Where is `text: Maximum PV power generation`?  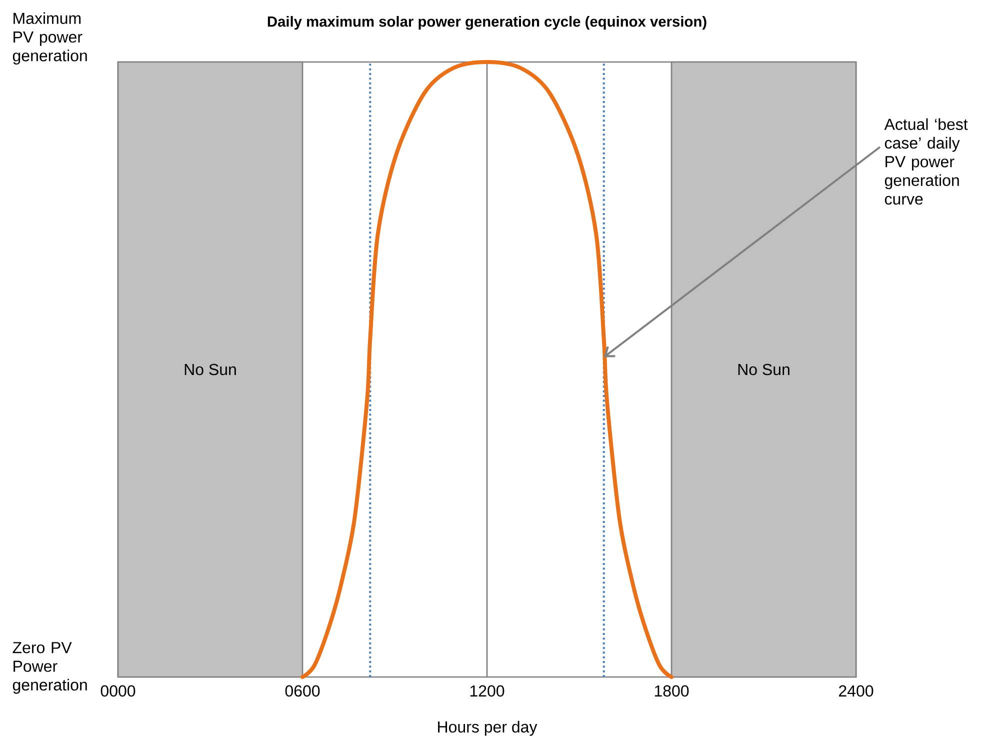 text: Maximum PV power generation is located at coordinates (49, 38).